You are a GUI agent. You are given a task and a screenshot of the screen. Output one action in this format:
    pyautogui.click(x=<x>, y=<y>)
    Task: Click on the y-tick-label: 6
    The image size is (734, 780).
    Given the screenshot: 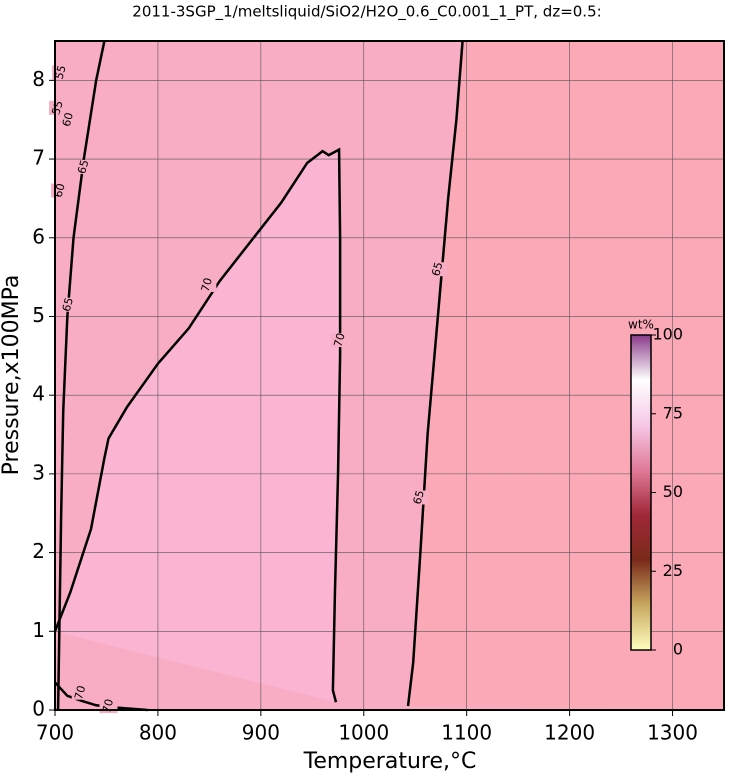 What is the action you would take?
    pyautogui.click(x=38, y=236)
    